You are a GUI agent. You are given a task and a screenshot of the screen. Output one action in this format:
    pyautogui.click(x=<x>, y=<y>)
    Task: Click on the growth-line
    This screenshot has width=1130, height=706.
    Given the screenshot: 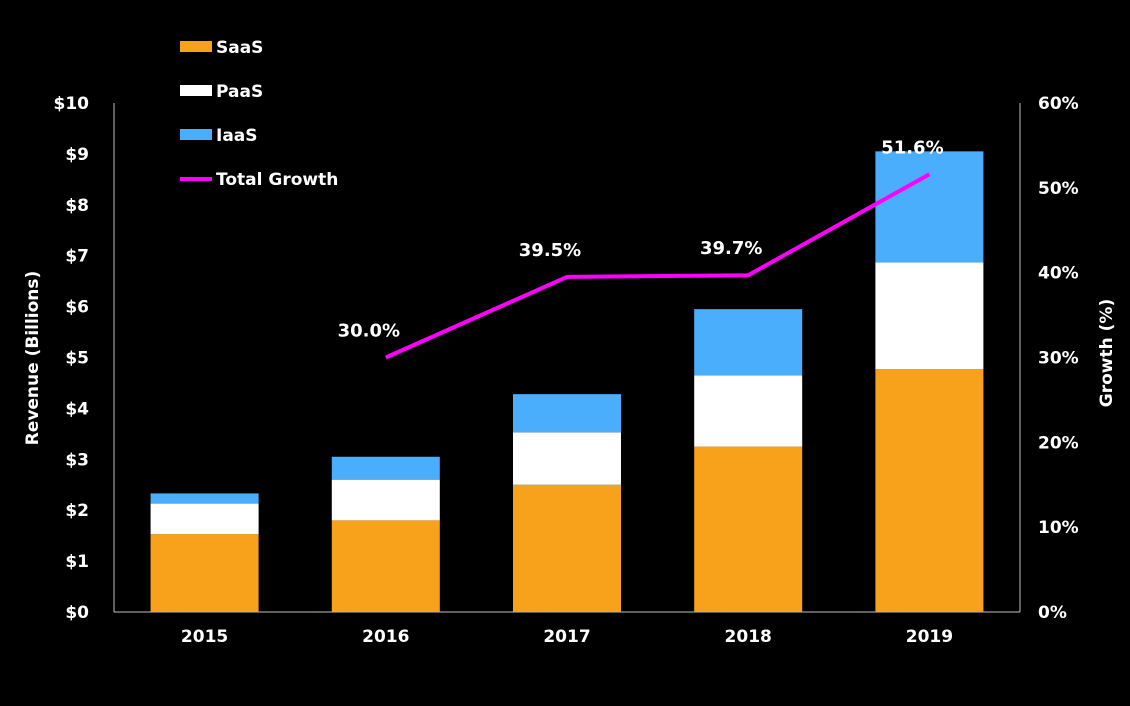 What is the action you would take?
    pyautogui.click(x=657, y=266)
    